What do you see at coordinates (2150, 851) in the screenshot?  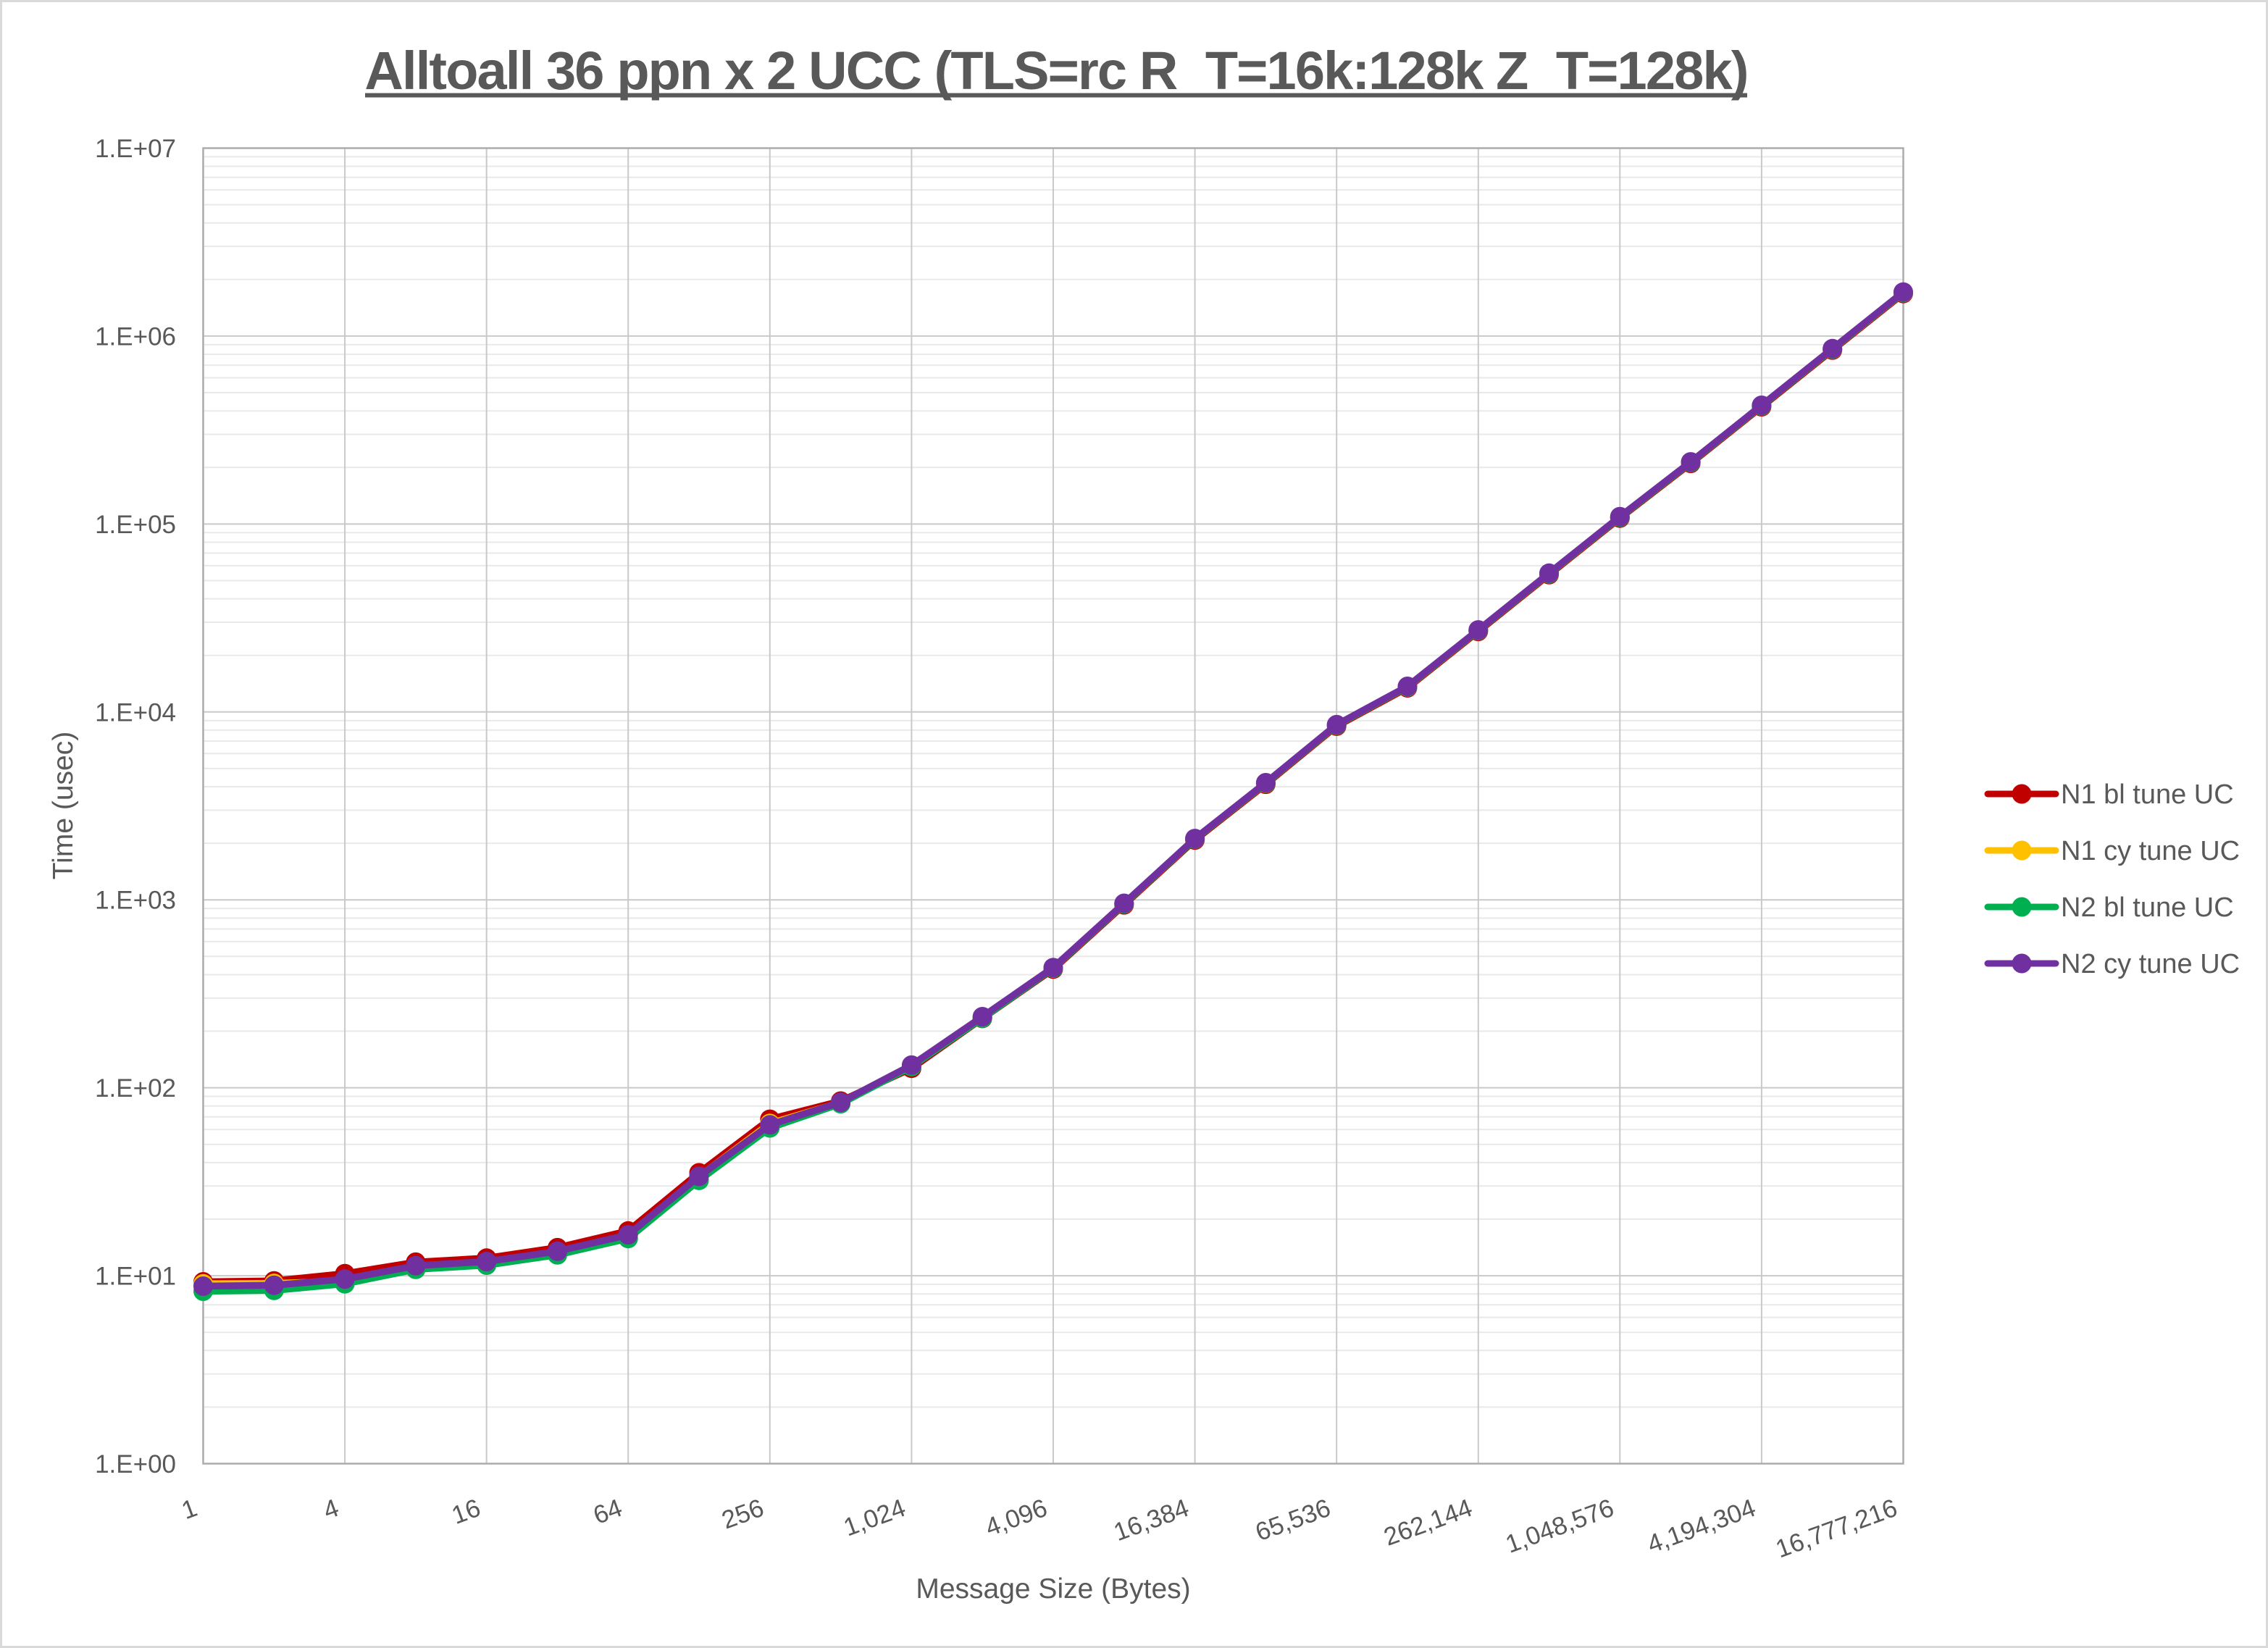 I see `svg-text: N1 cy tune UC` at bounding box center [2150, 851].